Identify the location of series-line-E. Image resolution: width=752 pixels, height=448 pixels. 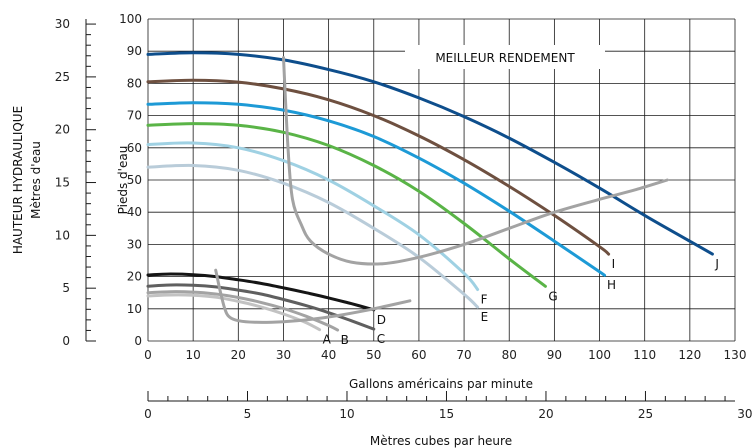
(313, 236).